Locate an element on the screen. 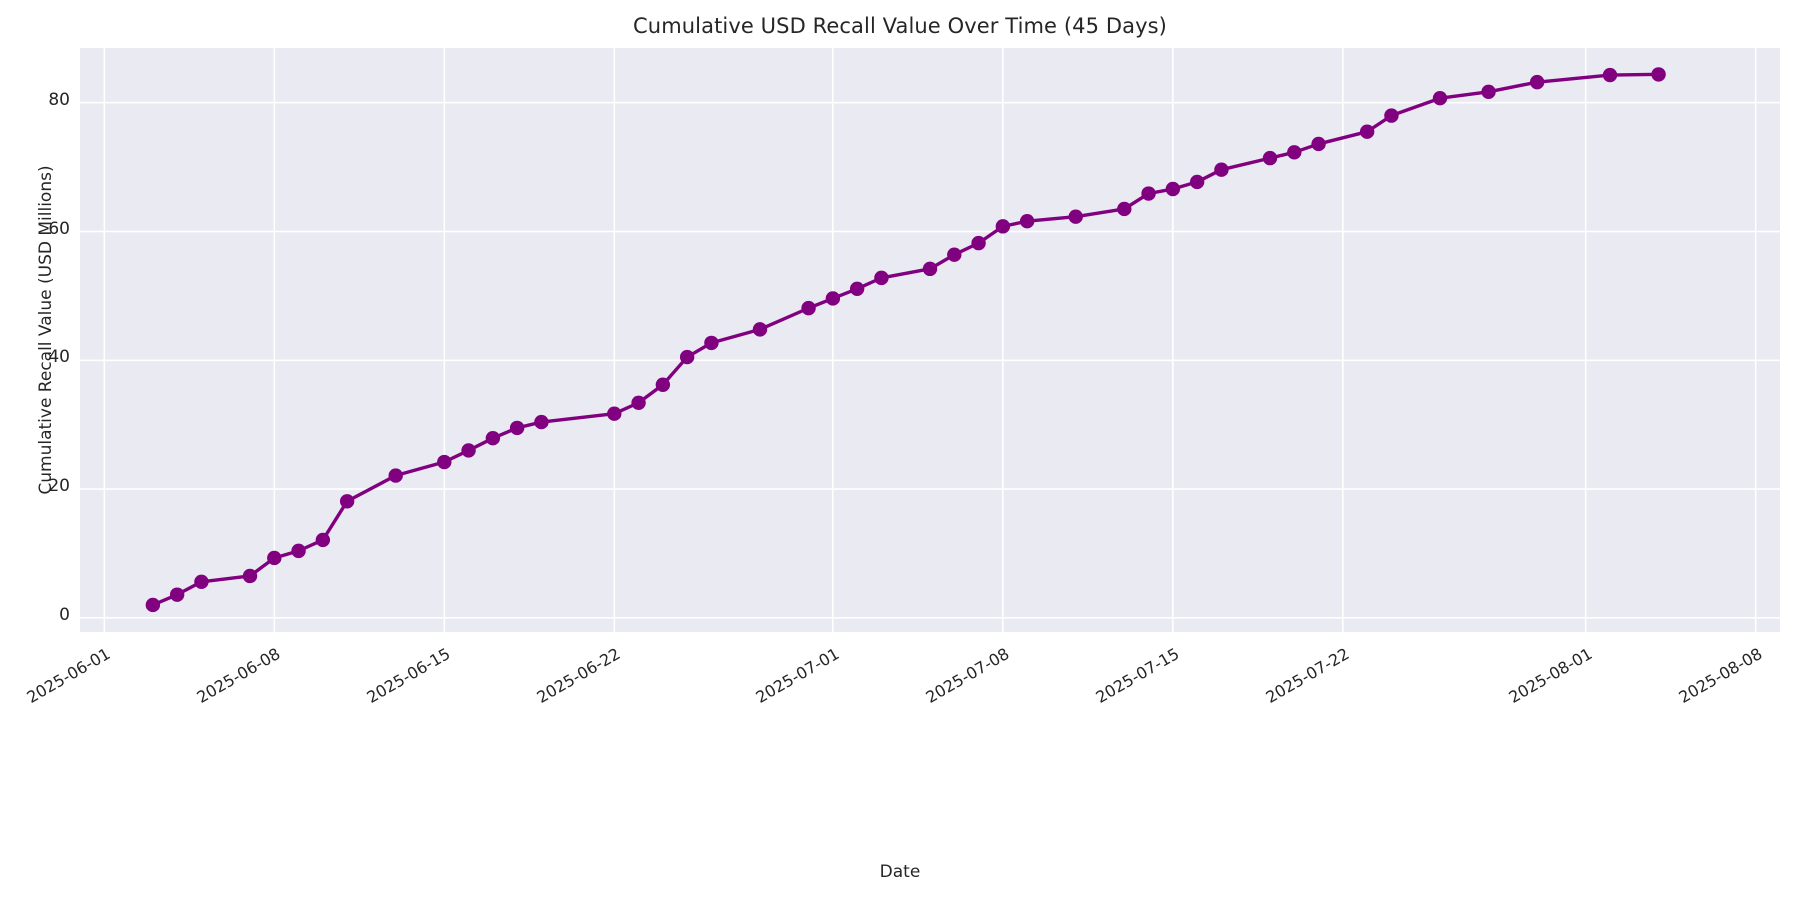 This screenshot has height=900, width=1800. x-tick-label: 2025-06-15 is located at coordinates (408, 675).